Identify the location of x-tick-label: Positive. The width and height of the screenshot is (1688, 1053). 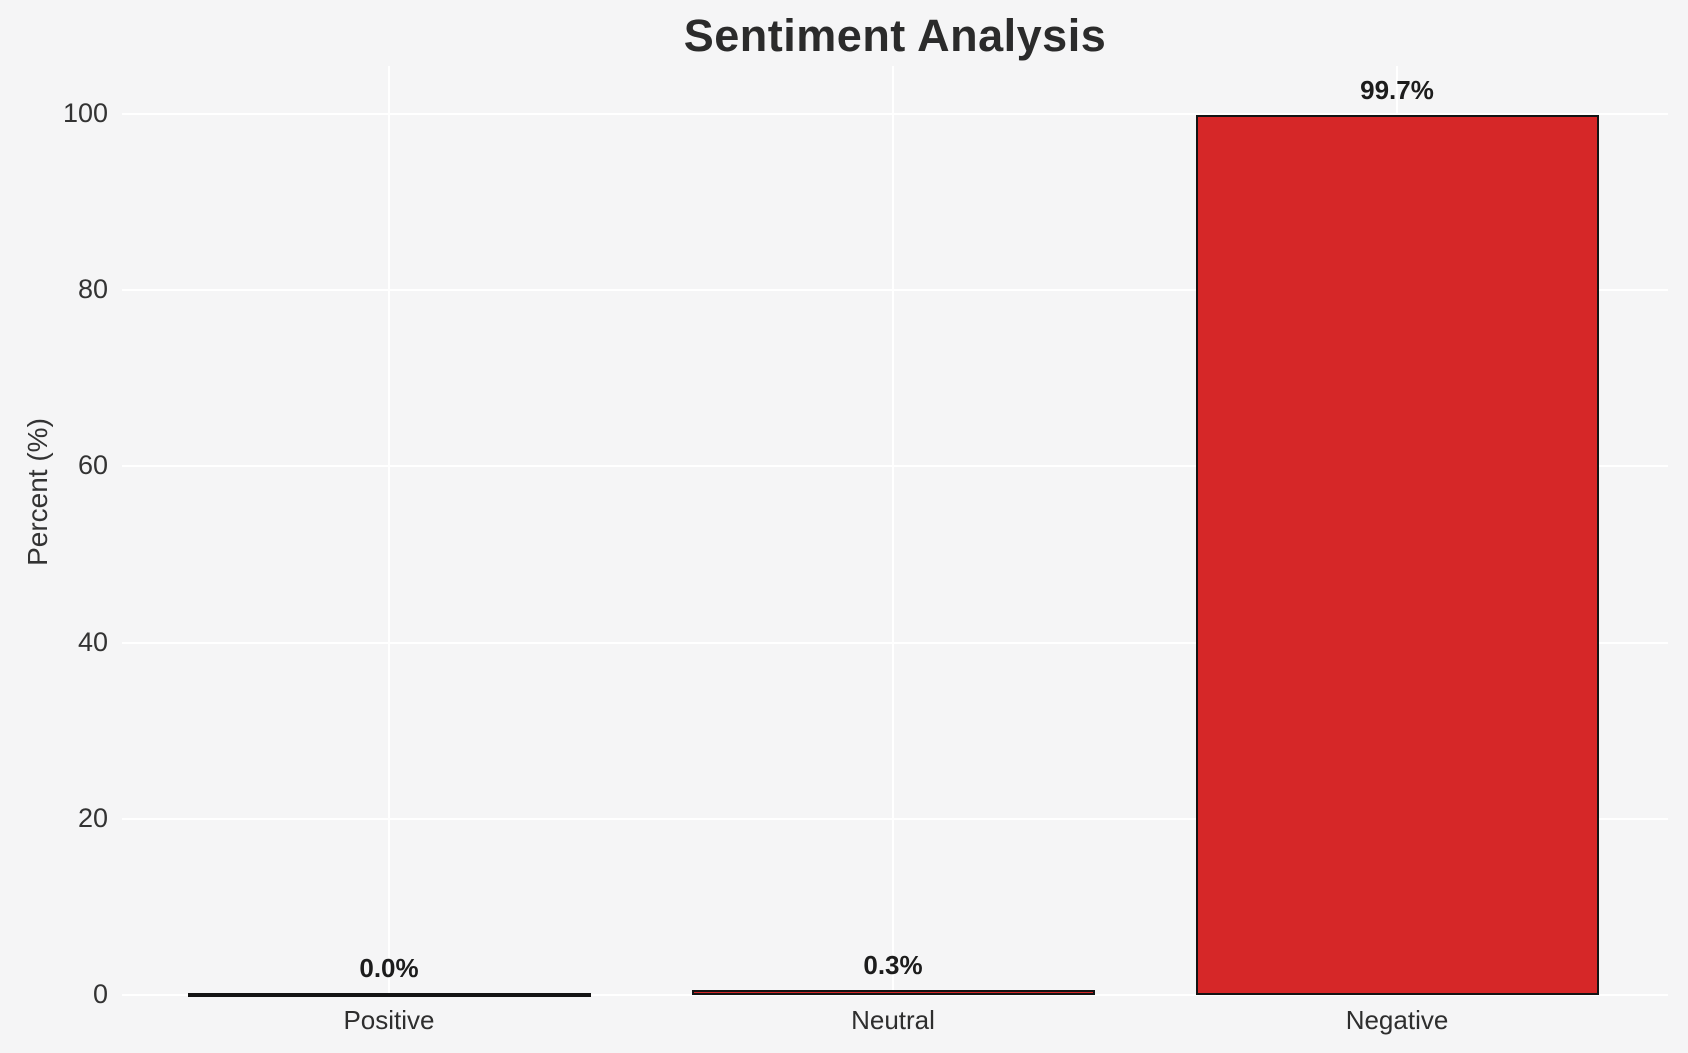
(389, 1020).